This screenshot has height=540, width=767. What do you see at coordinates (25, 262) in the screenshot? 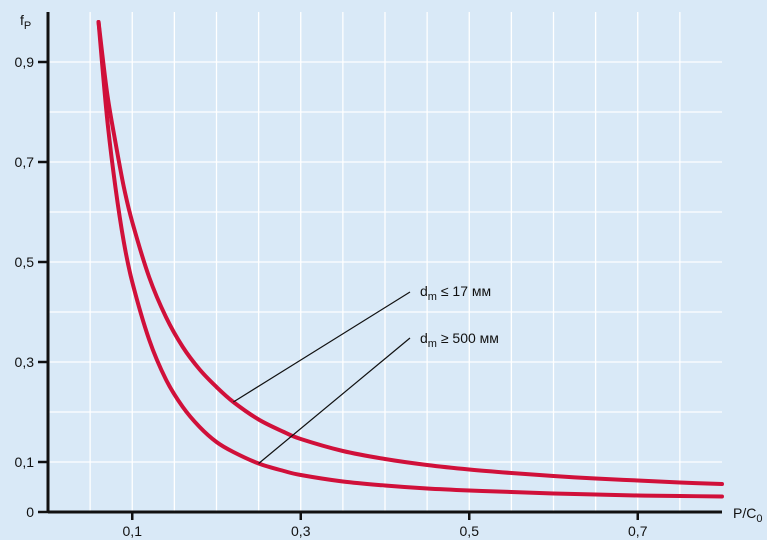
I see `y-tick-label: 0,5` at bounding box center [25, 262].